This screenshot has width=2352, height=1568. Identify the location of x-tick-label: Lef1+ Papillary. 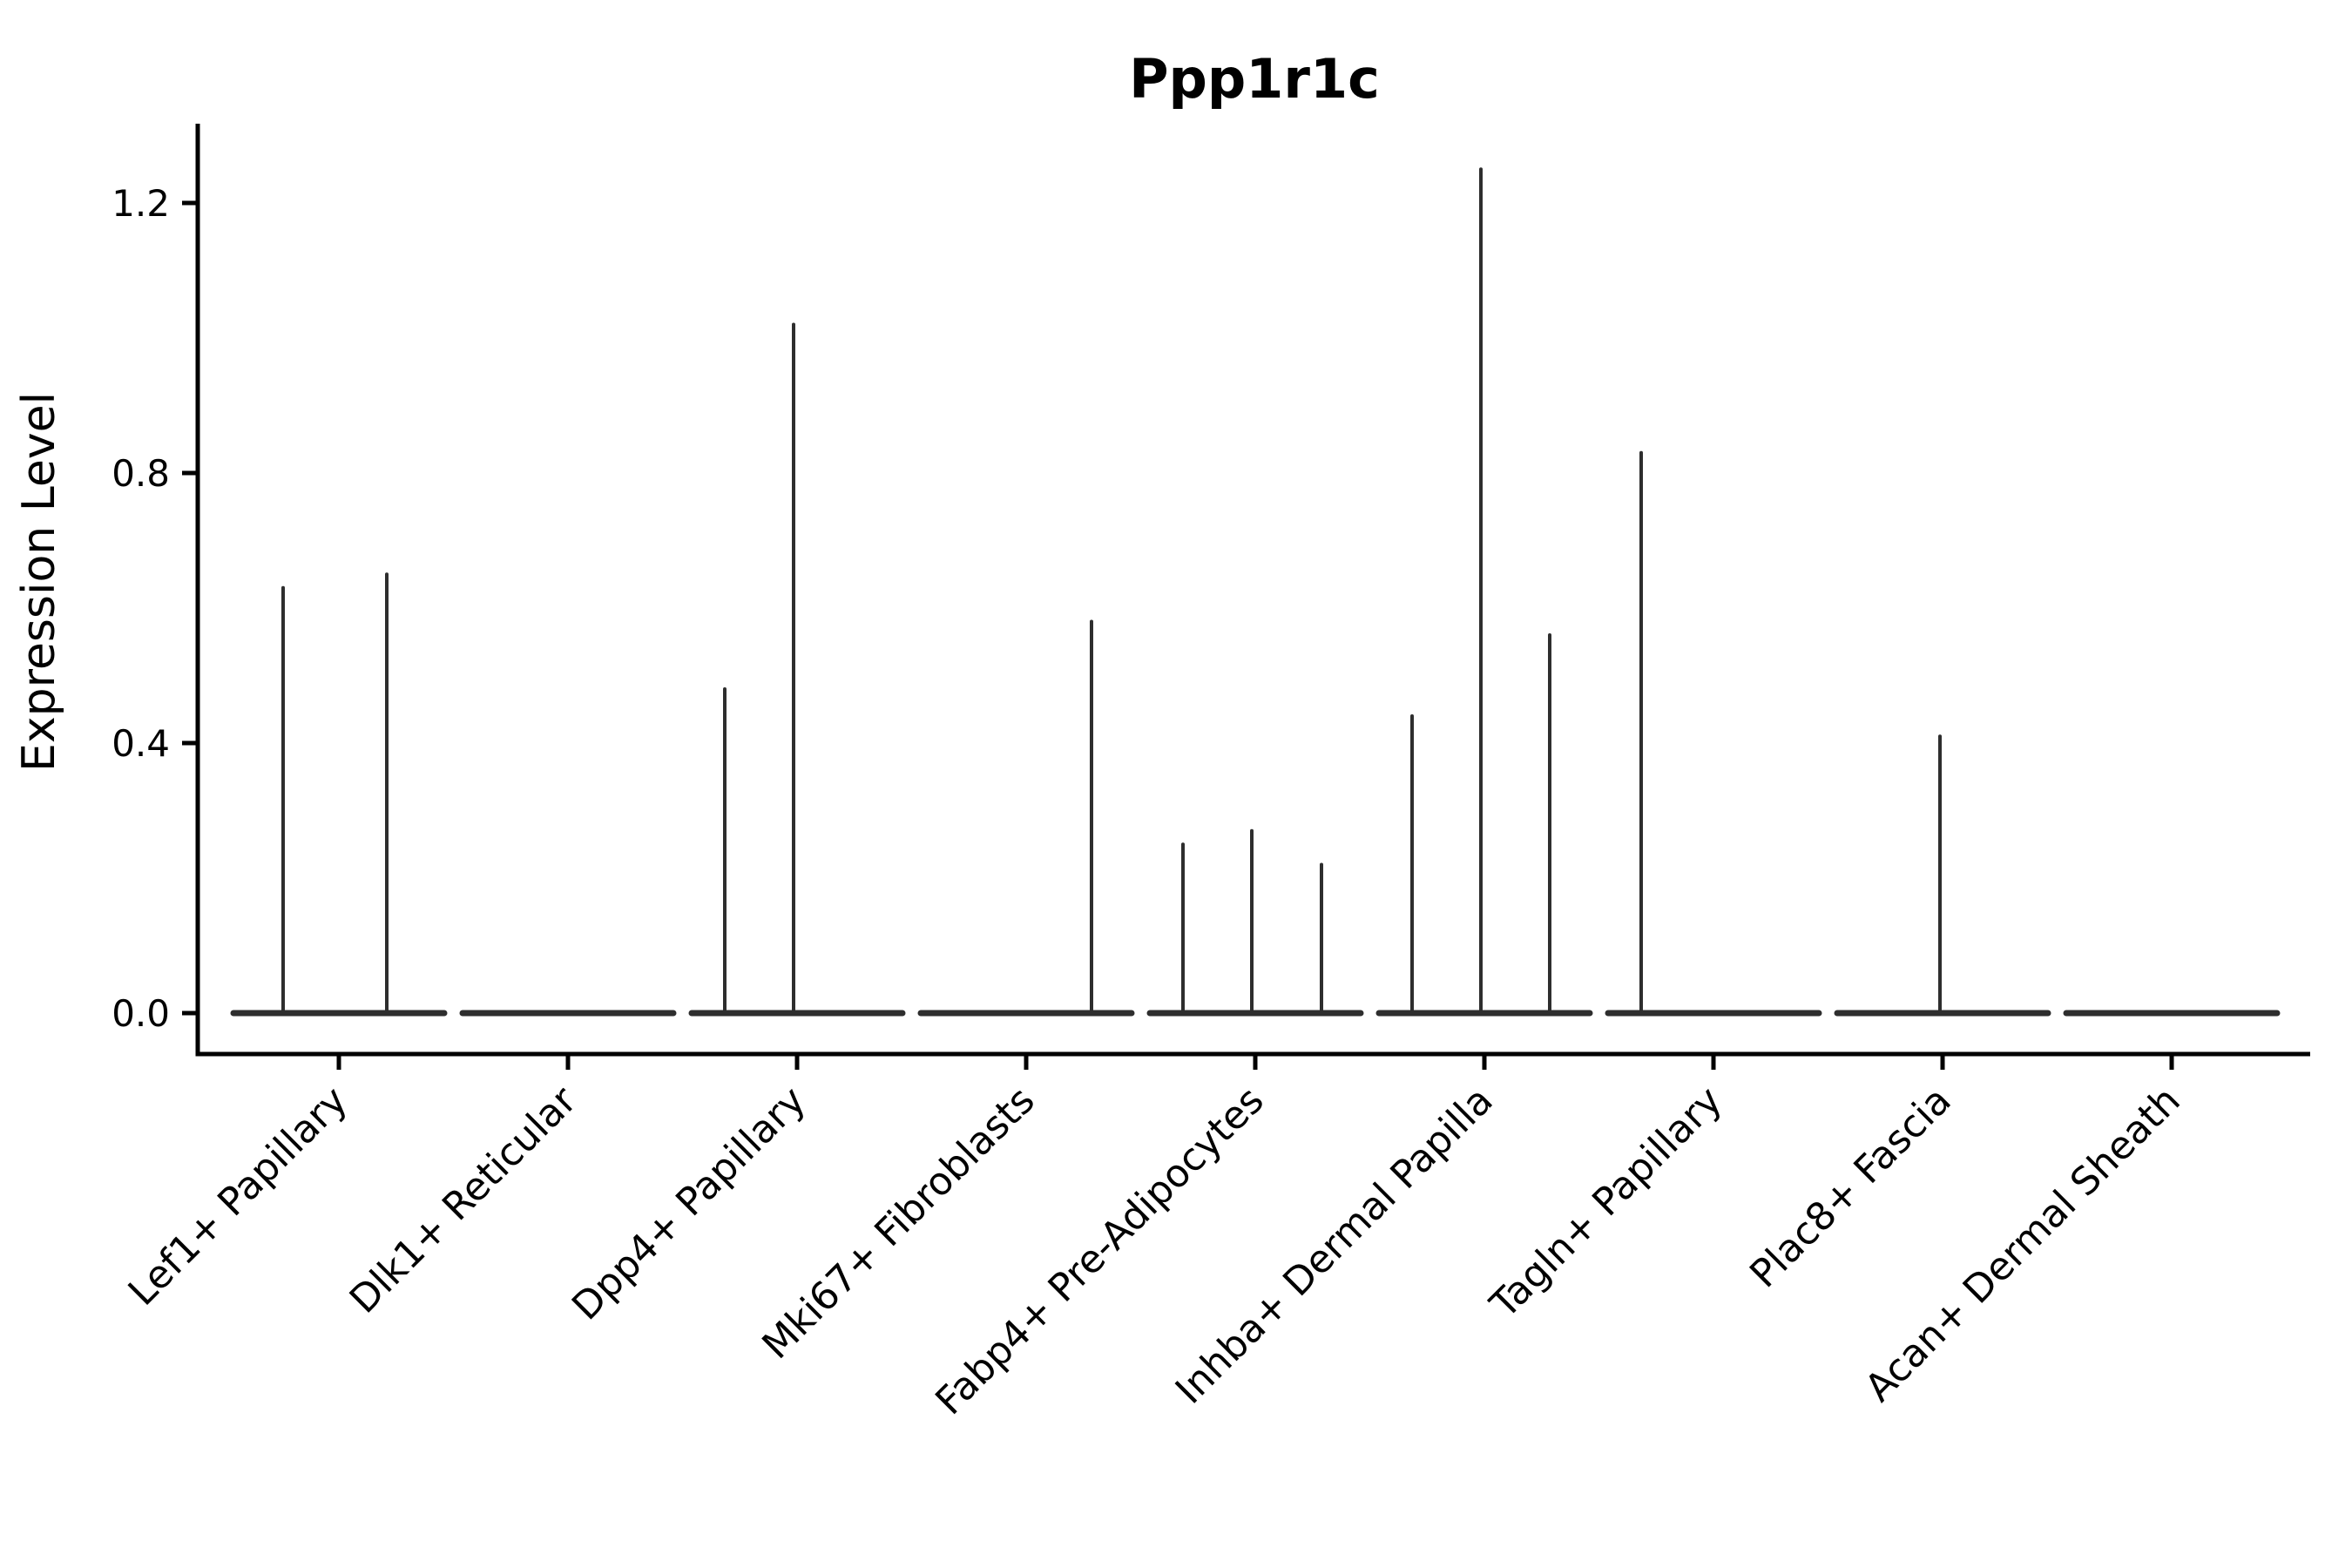
(238, 1196).